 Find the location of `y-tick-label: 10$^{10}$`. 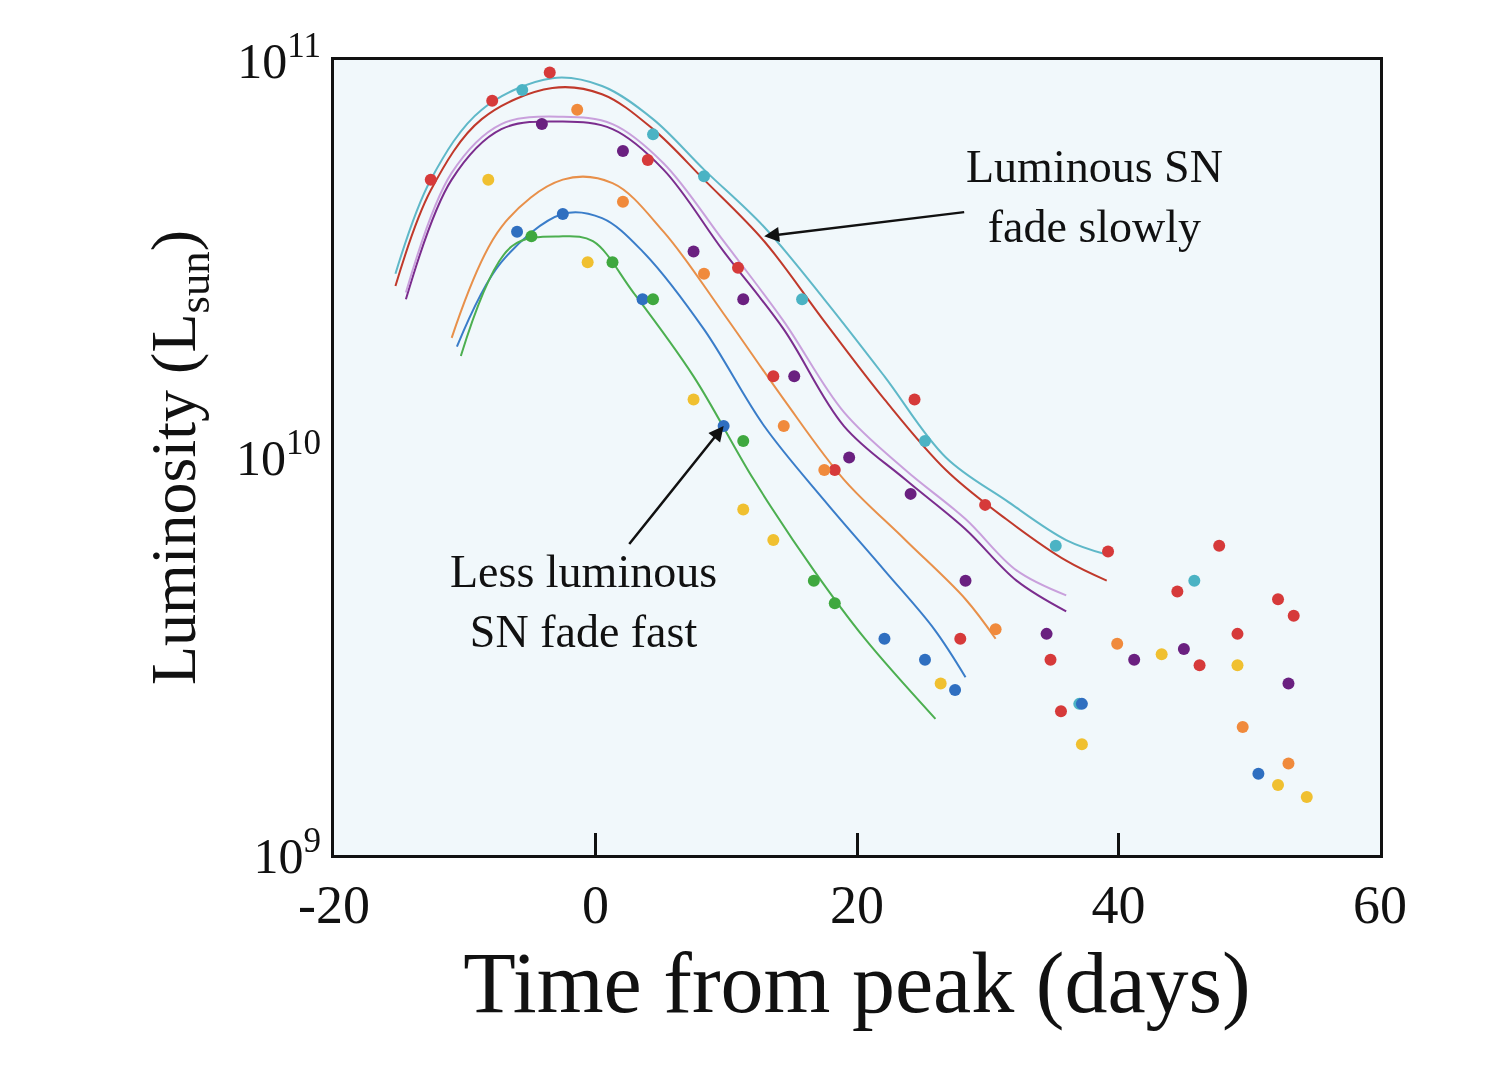

y-tick-label: 10$^{10}$ is located at coordinates (278, 454).